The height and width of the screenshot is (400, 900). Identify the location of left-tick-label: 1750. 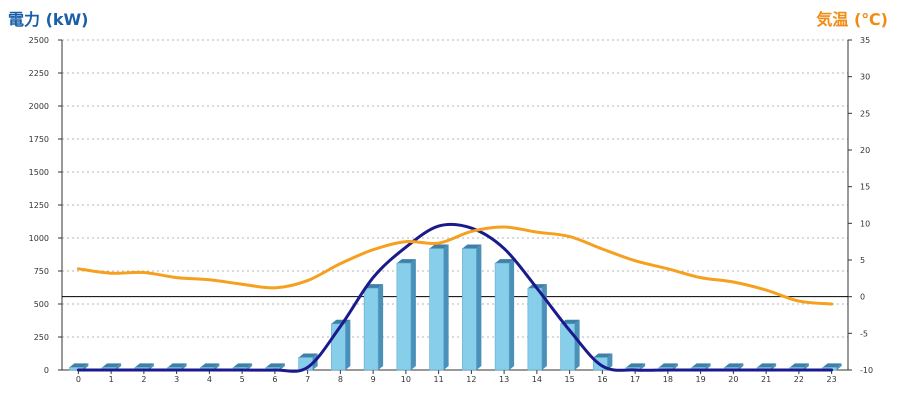
(39, 139).